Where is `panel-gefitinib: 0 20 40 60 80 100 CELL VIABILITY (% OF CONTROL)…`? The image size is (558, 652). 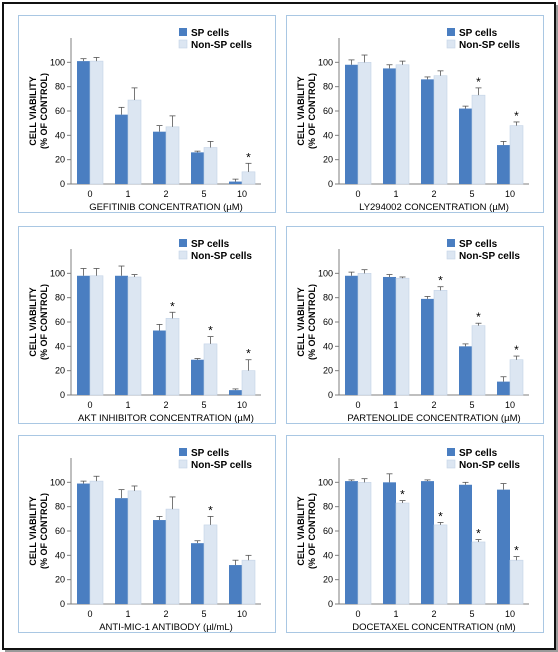
panel-gefitinib: 0 20 40 60 80 100 CELL VIABILITY (% OF CONTROL)… is located at coordinates (147, 114).